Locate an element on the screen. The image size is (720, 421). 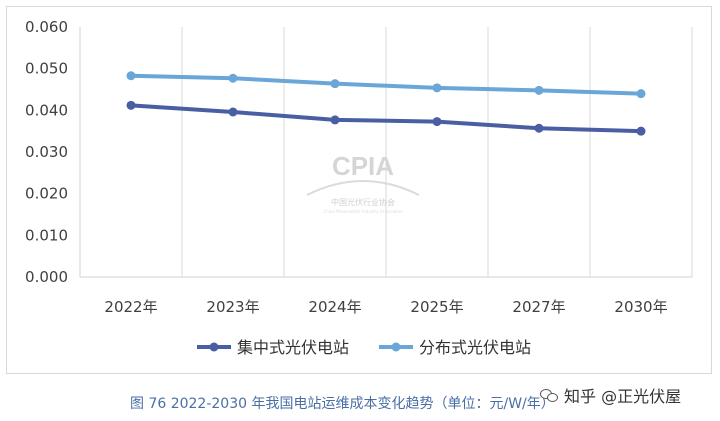
x-tick-label: 2024年 is located at coordinates (334, 307).